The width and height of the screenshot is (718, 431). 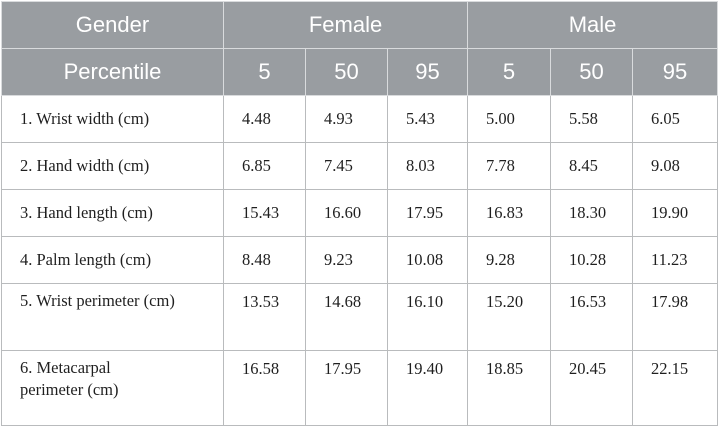 I want to click on cell-value: 22.15, so click(x=675, y=388).